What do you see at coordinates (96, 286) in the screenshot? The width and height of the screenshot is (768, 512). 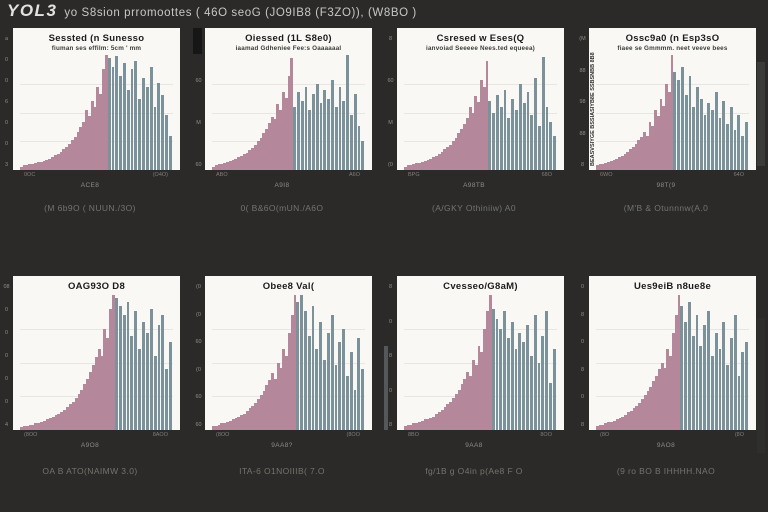 I see `chart-title: OAG93O D8` at bounding box center [96, 286].